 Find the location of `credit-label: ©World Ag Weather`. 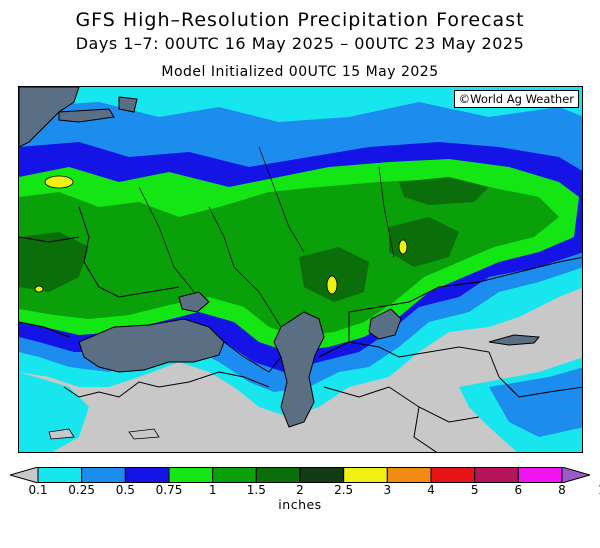

credit-label: ©World Ag Weather is located at coordinates (516, 99).